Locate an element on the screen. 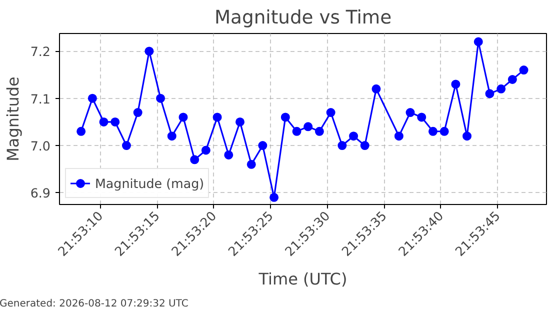 The height and width of the screenshot is (314, 560). y-axis-title: Magnitude is located at coordinates (12, 119).